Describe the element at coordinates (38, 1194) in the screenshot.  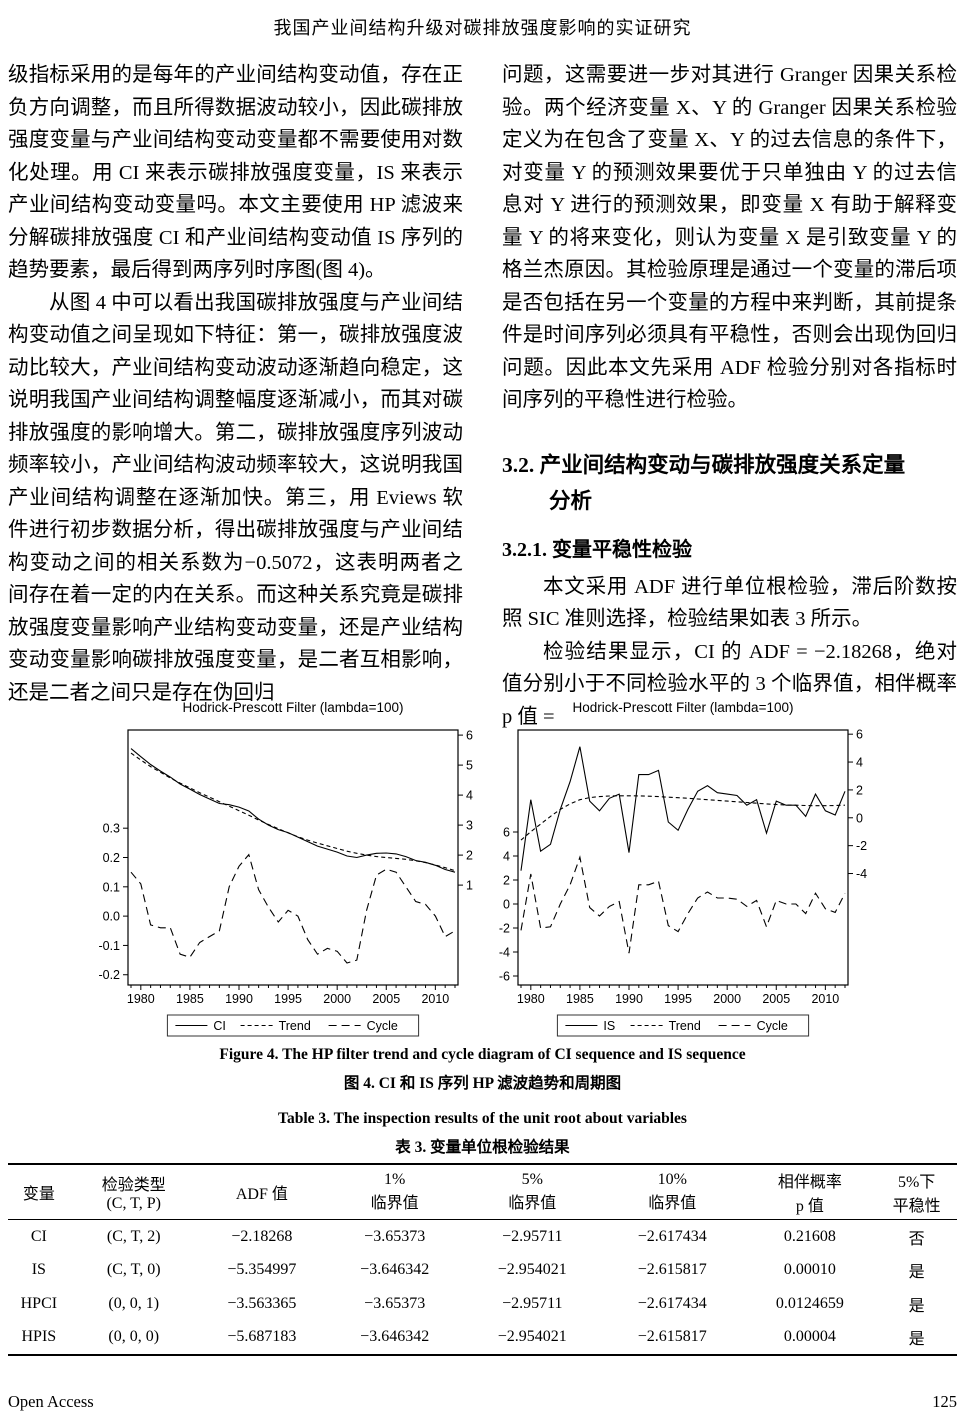
I see `column-header-line1: 变量` at that location.